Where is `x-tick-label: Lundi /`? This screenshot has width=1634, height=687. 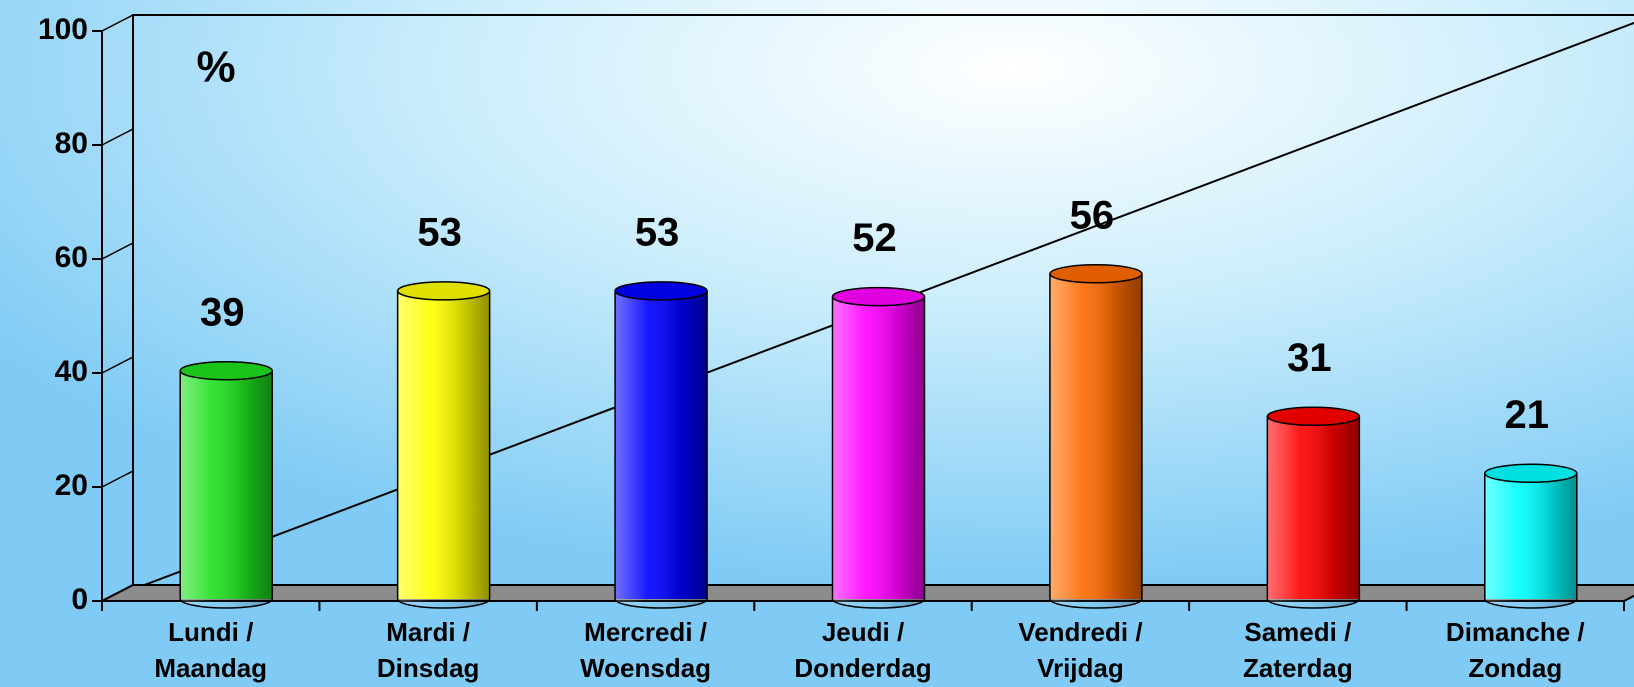 x-tick-label: Lundi / is located at coordinates (210, 632).